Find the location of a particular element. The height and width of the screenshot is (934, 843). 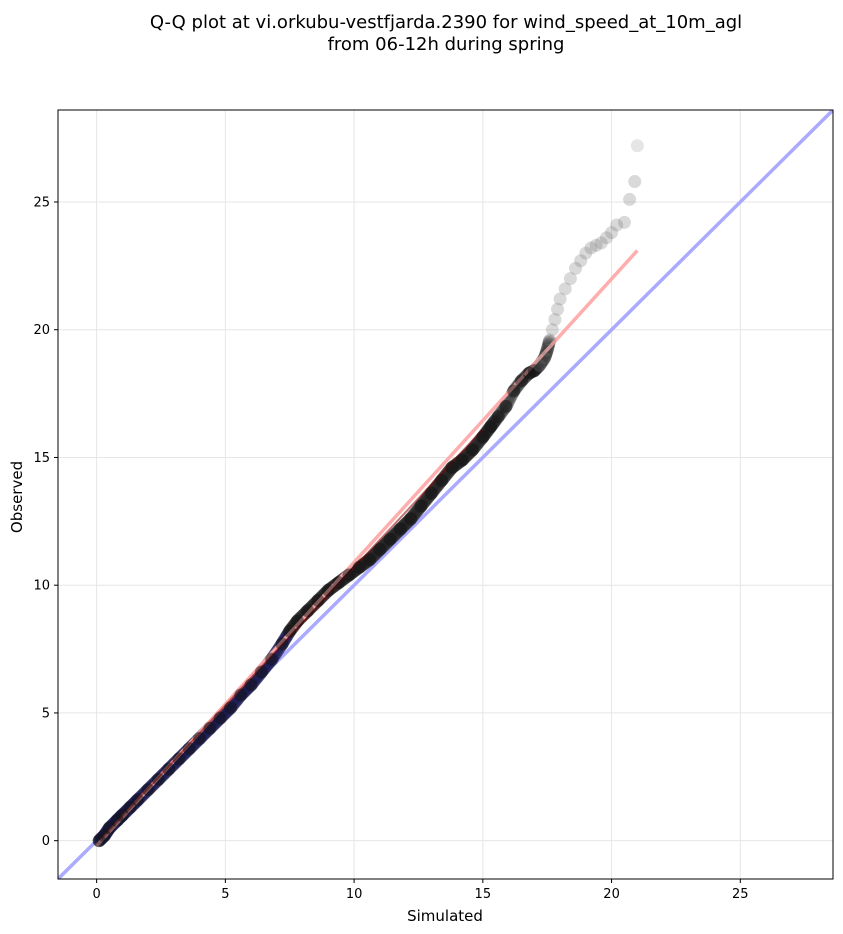

x-tick-label: 20 is located at coordinates (611, 894).